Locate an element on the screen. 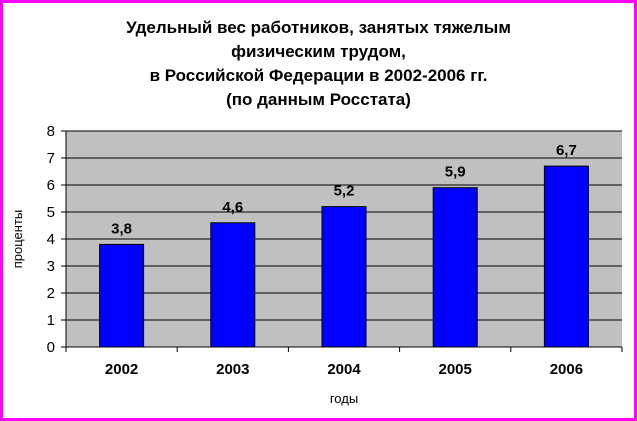 This screenshot has width=637, height=421. x-tick-label: 2006 is located at coordinates (566, 369).